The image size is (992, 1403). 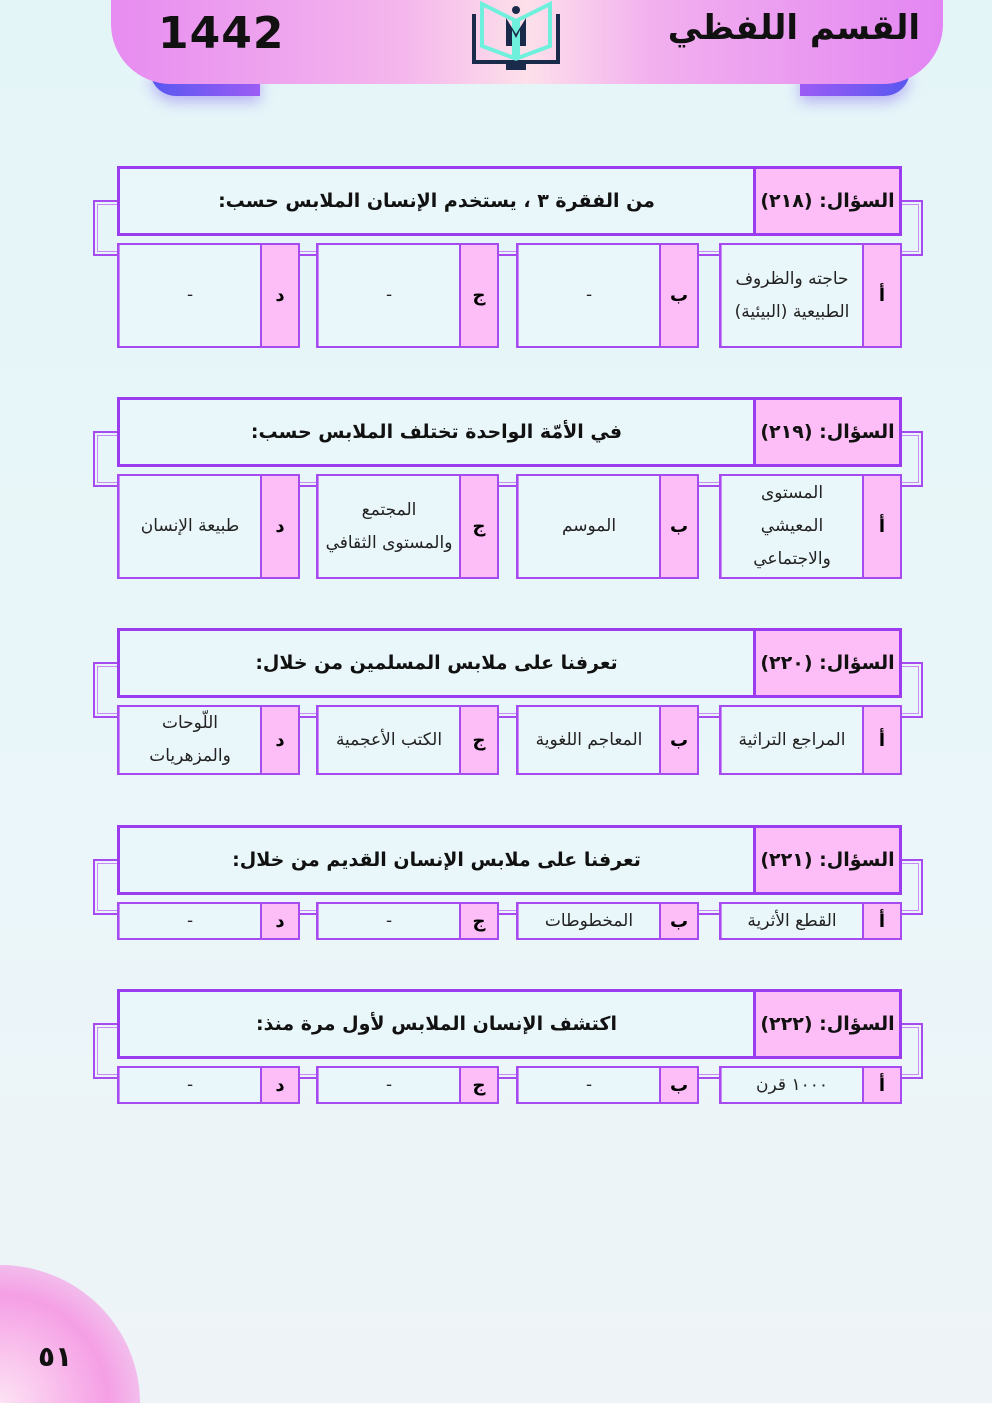 I want to click on option-3: د طبيعة الإنسان, so click(x=208, y=526).